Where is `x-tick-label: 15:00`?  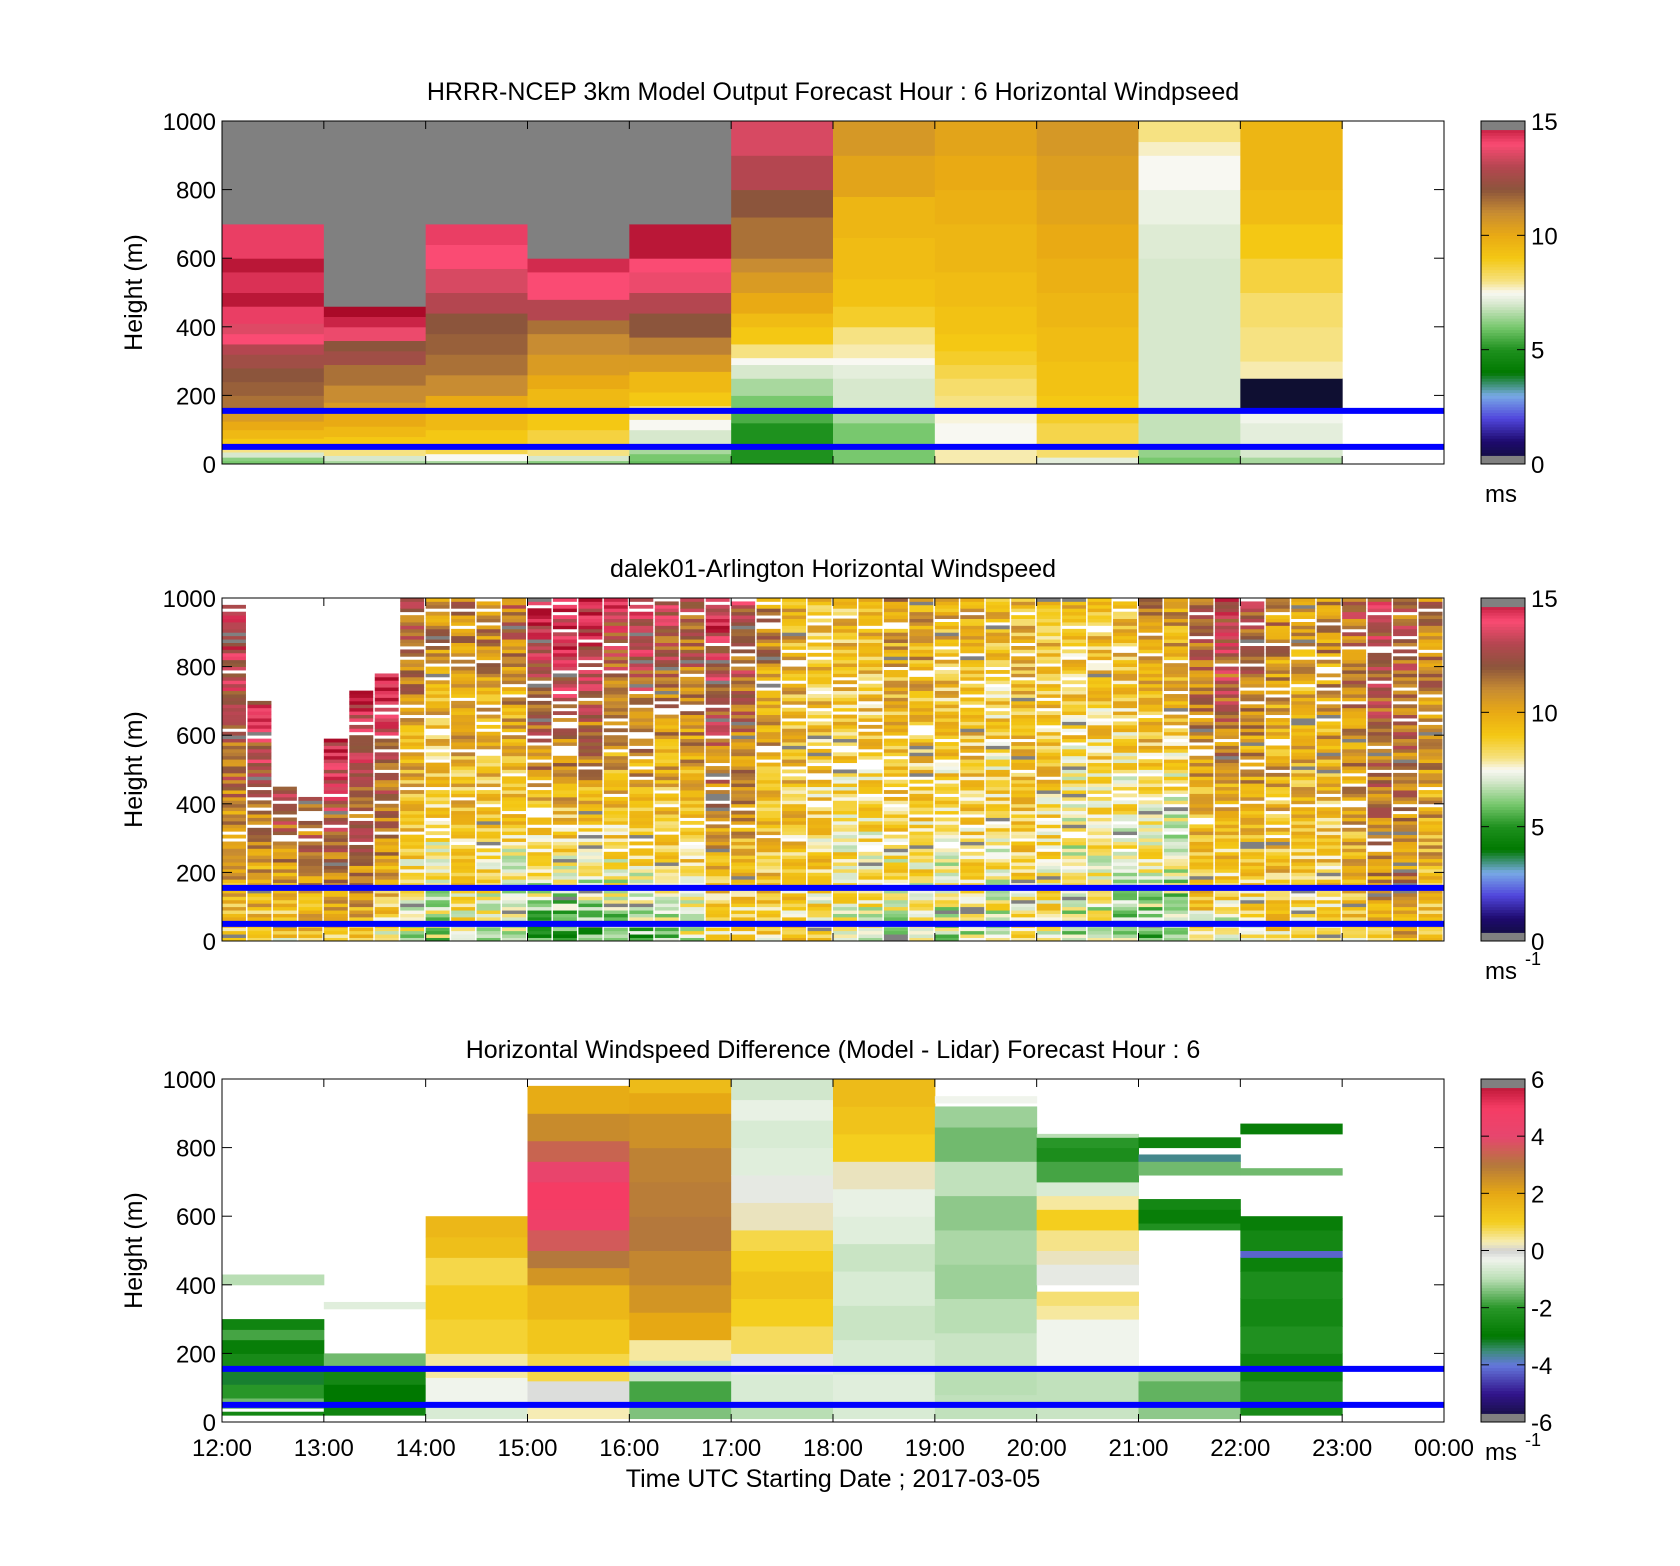 x-tick-label: 15:00 is located at coordinates (527, 1448).